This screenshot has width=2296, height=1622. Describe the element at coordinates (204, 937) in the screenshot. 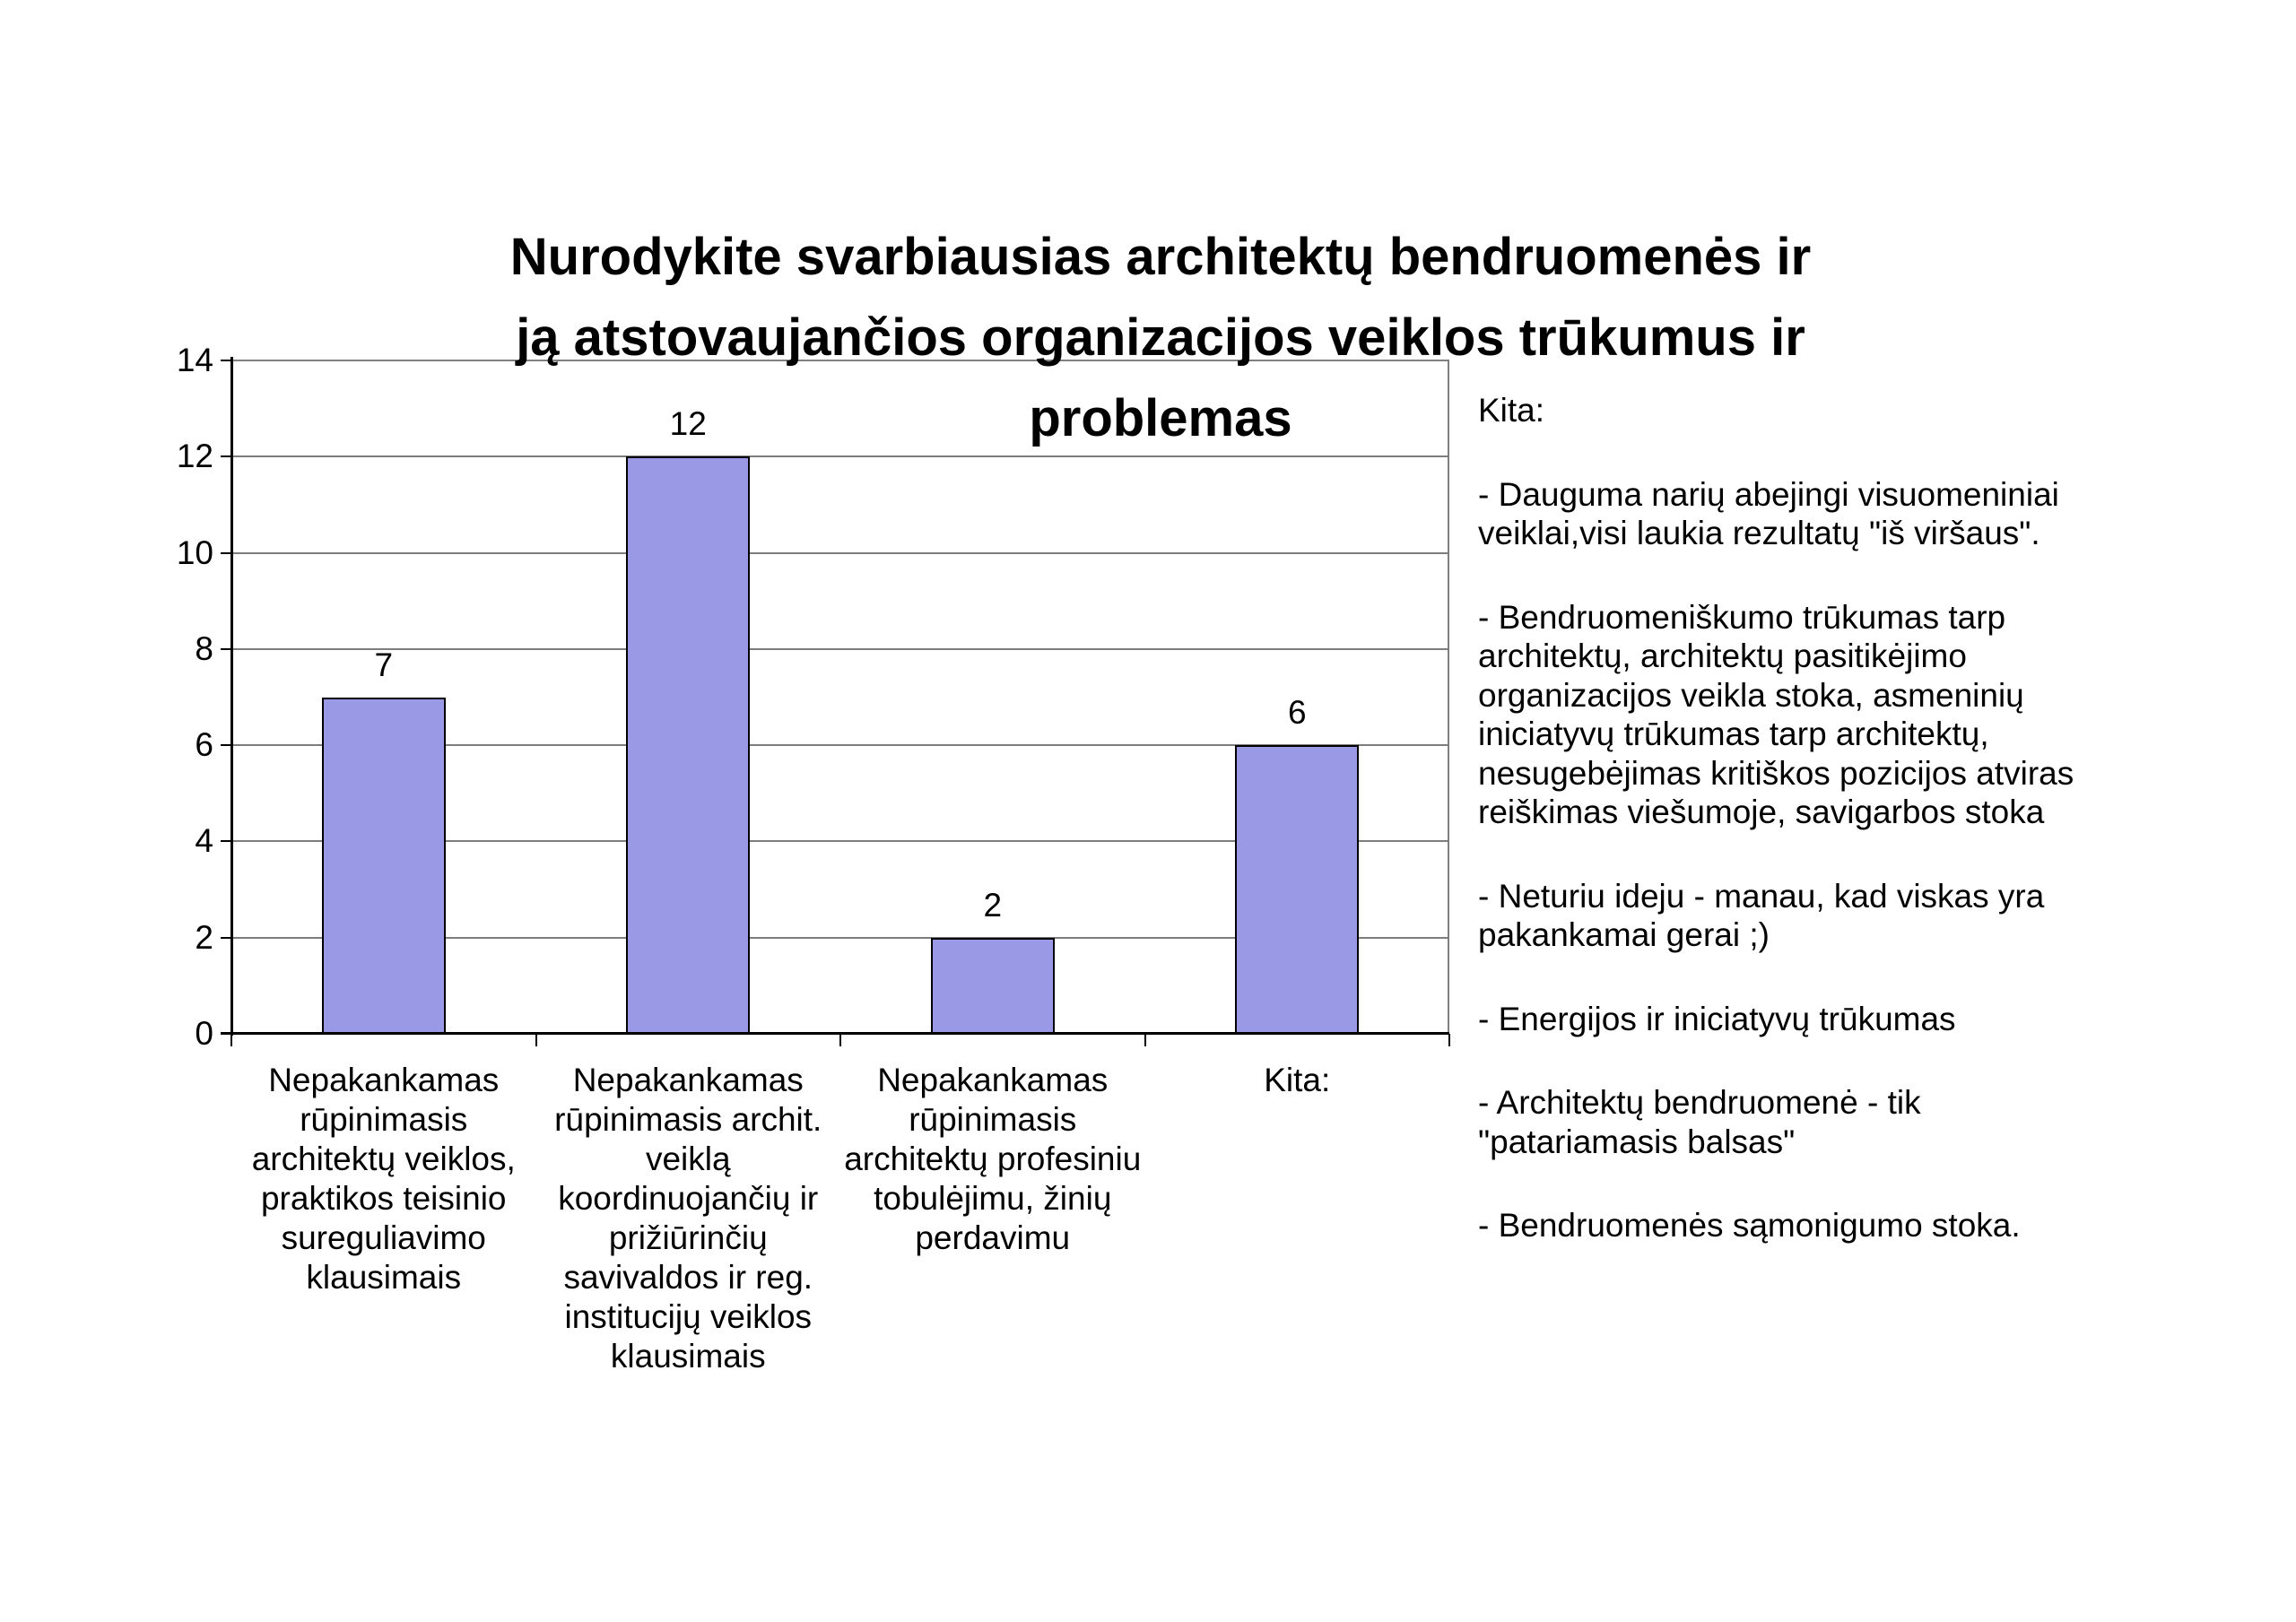

I see `y-axis-label-2: 2` at that location.